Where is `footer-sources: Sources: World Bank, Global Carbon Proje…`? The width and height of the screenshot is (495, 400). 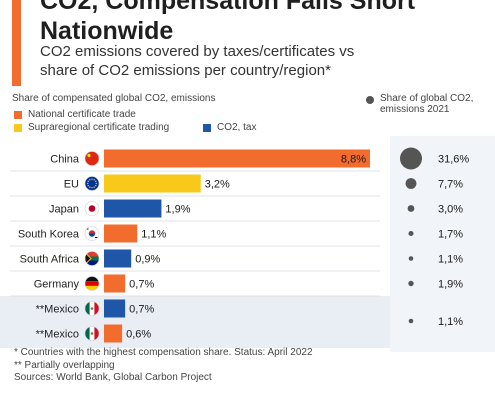
footer-sources: Sources: World Bank, Global Carbon Proje… is located at coordinates (113, 377).